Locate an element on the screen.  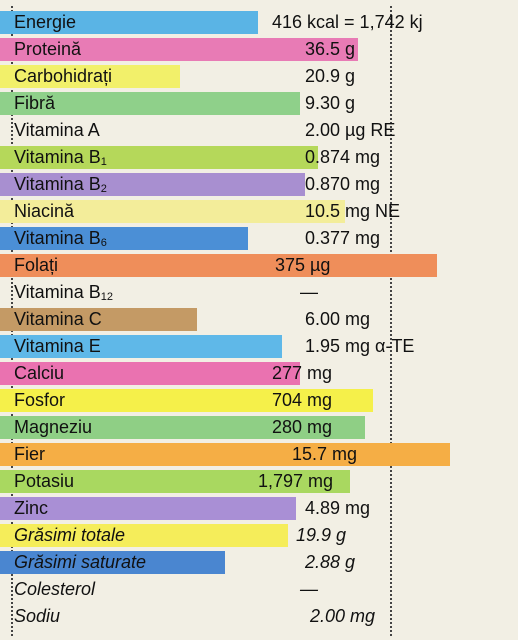
row-label: Vitamina B1 is located at coordinates (60, 157).